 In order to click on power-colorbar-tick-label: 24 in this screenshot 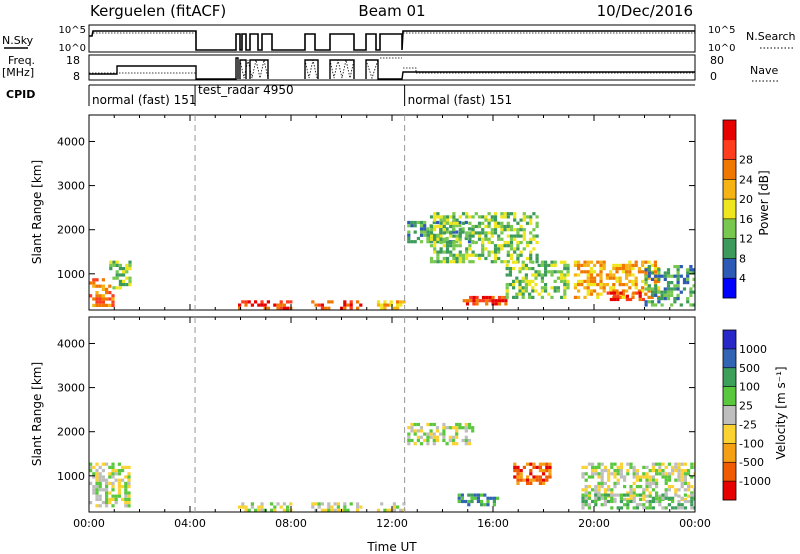, I will do `click(746, 179)`.